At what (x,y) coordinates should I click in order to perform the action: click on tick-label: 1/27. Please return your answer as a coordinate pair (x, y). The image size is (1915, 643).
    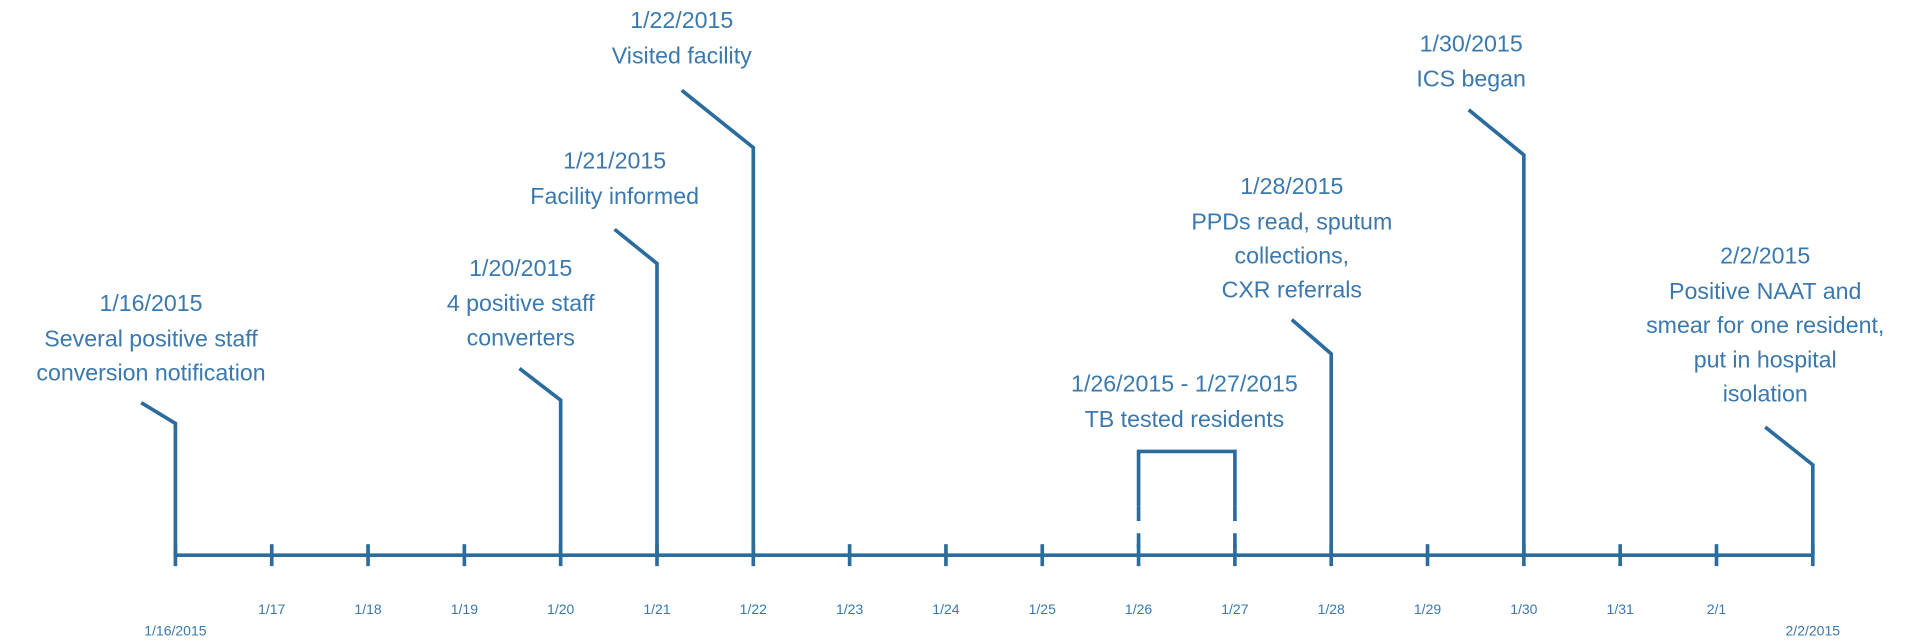
    Looking at the image, I should click on (1234, 609).